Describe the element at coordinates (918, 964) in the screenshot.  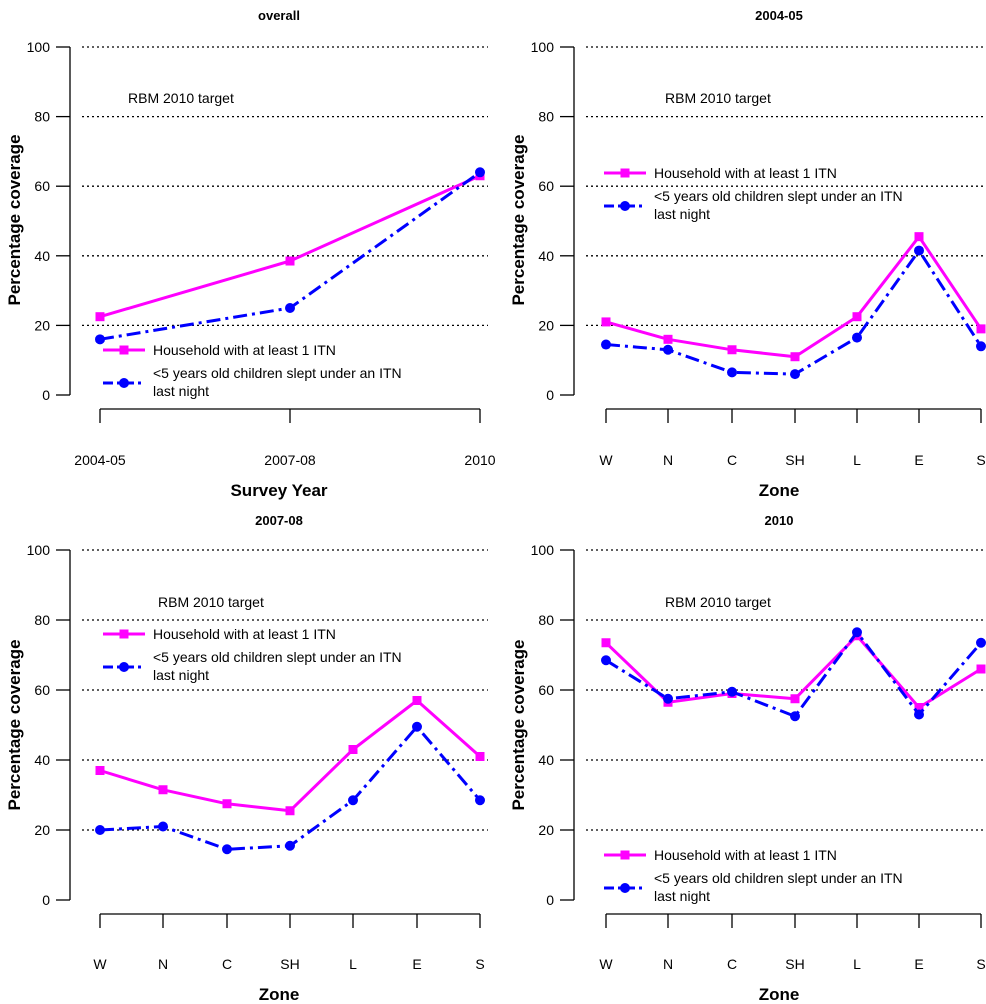
I see `x-tick-label: E` at that location.